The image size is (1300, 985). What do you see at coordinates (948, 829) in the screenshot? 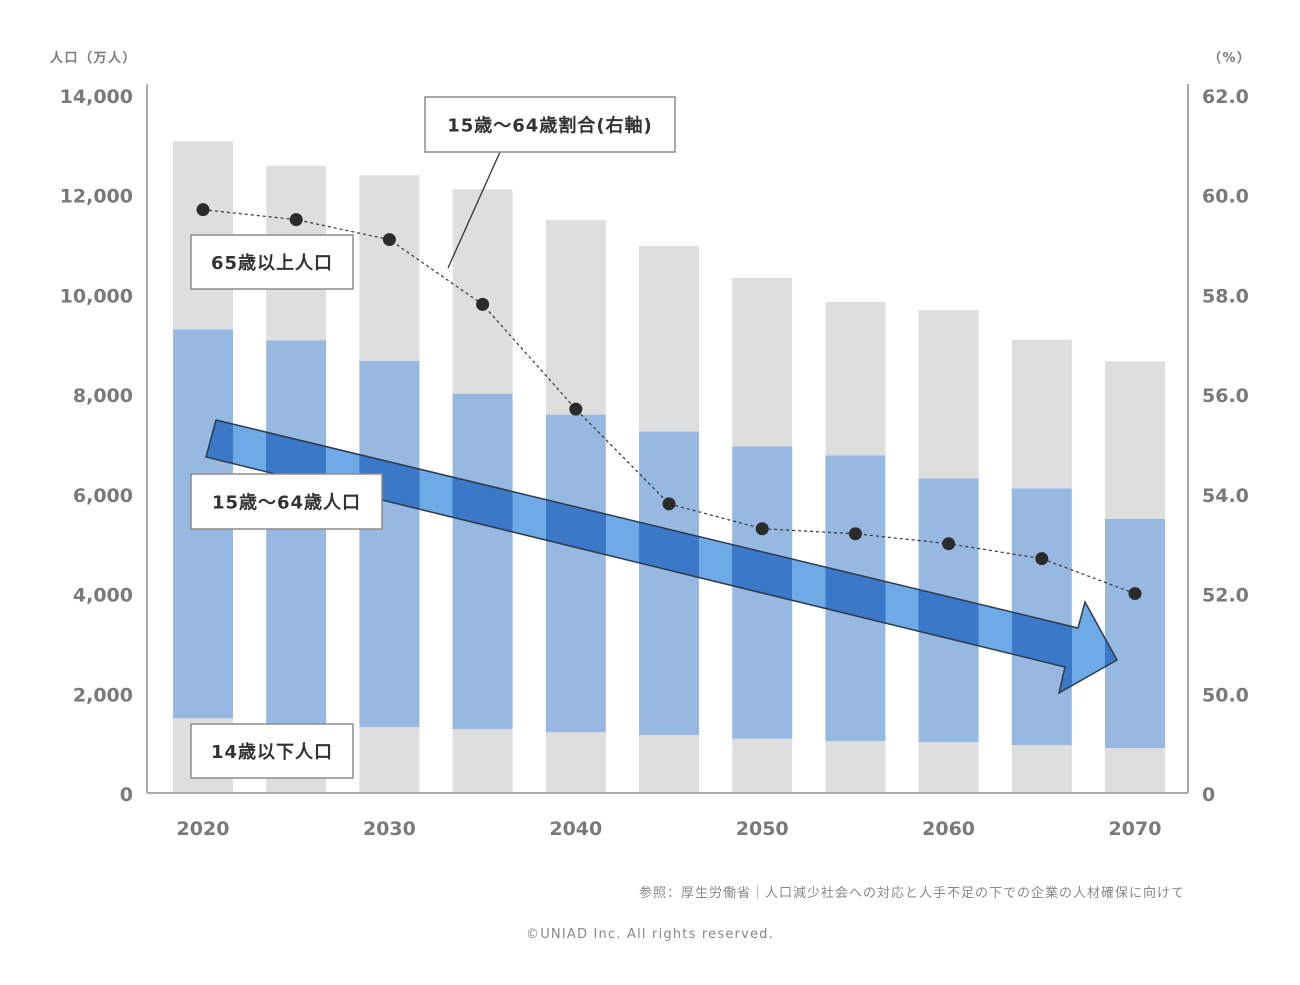
I see `x-tick-2060: 2060` at bounding box center [948, 829].